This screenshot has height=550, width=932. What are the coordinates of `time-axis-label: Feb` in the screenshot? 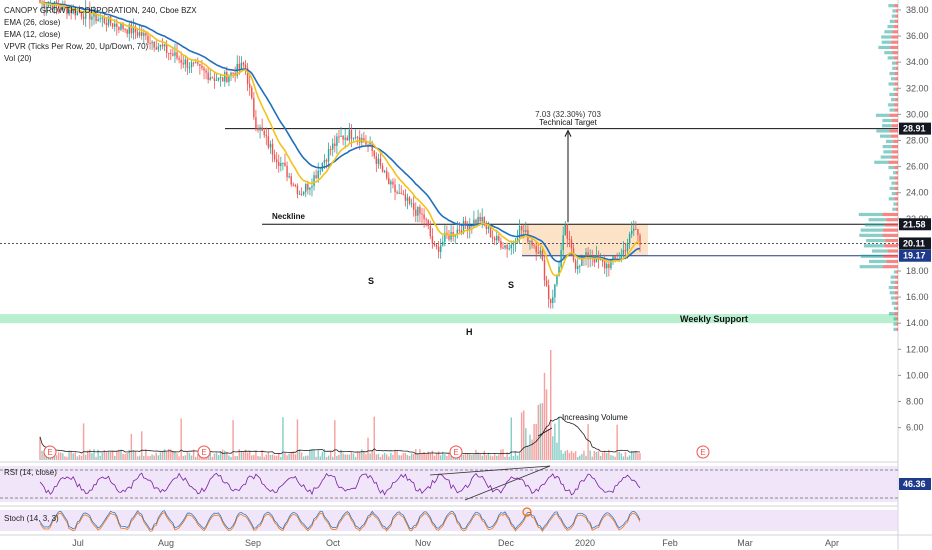 It's located at (670, 543).